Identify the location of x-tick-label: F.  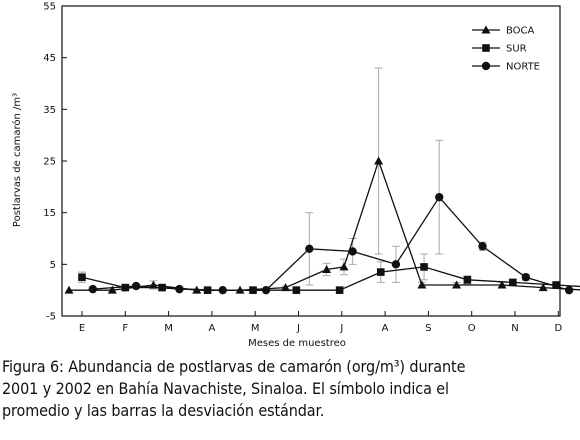
(125, 328).